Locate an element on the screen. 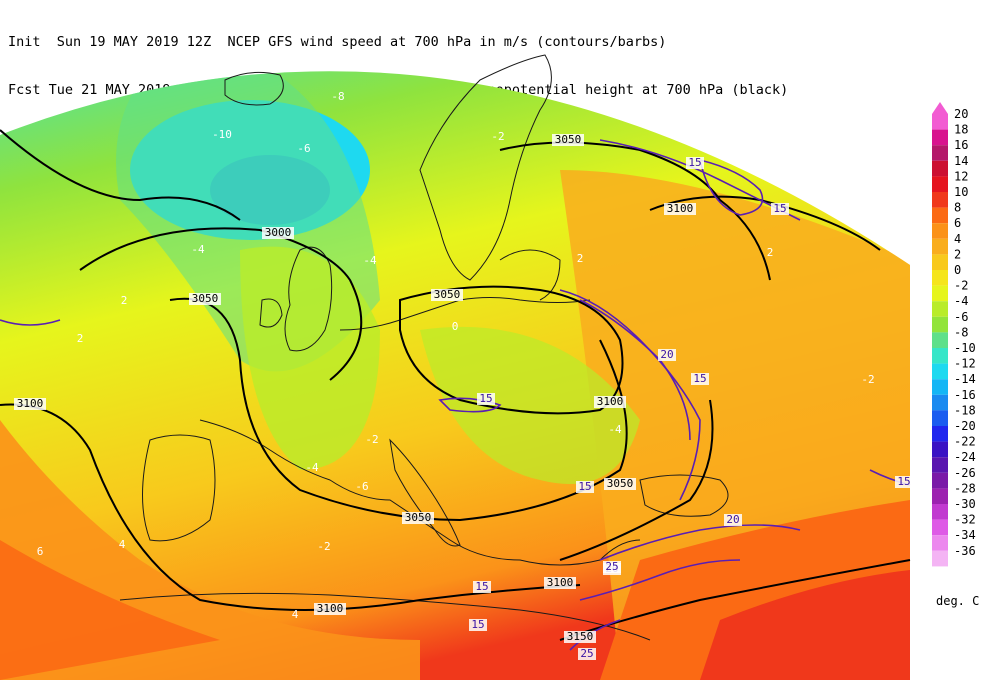 This screenshot has height=684, width=1000. legend-tick-label: -2 is located at coordinates (961, 286).